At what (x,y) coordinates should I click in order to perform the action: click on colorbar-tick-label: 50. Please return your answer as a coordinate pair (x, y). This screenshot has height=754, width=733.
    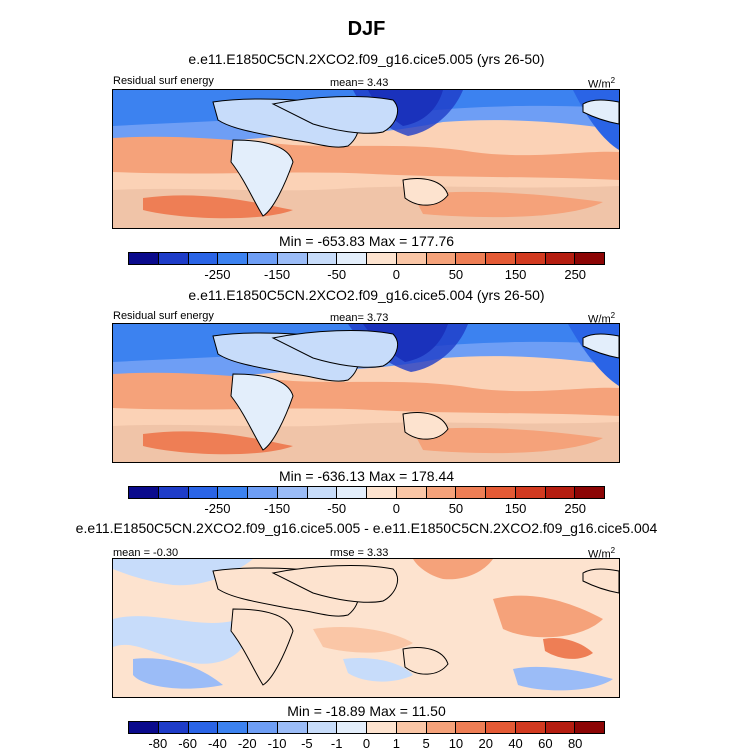
    Looking at the image, I should click on (456, 508).